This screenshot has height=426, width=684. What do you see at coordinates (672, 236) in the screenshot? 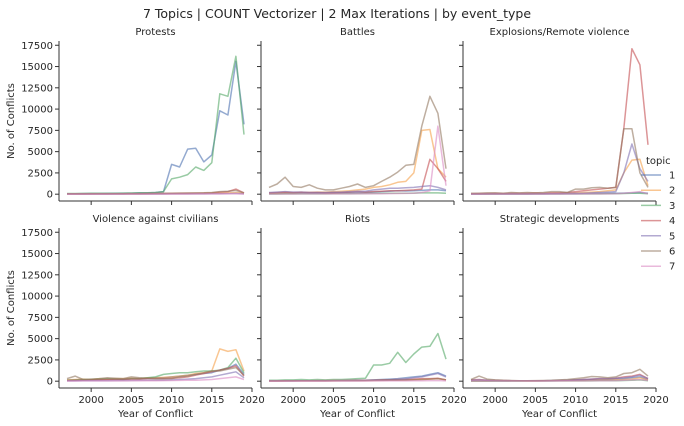
I see `legend-label-topic-5: 5` at bounding box center [672, 236].